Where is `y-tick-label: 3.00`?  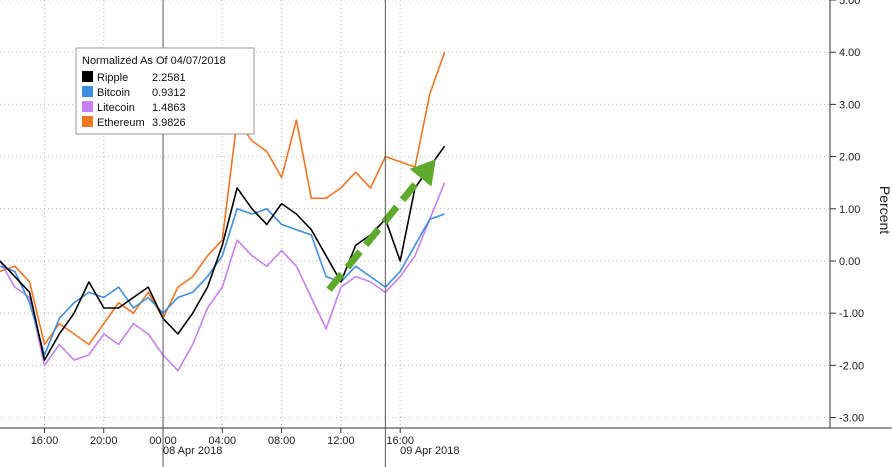
y-tick-label: 3.00 is located at coordinates (849, 105).